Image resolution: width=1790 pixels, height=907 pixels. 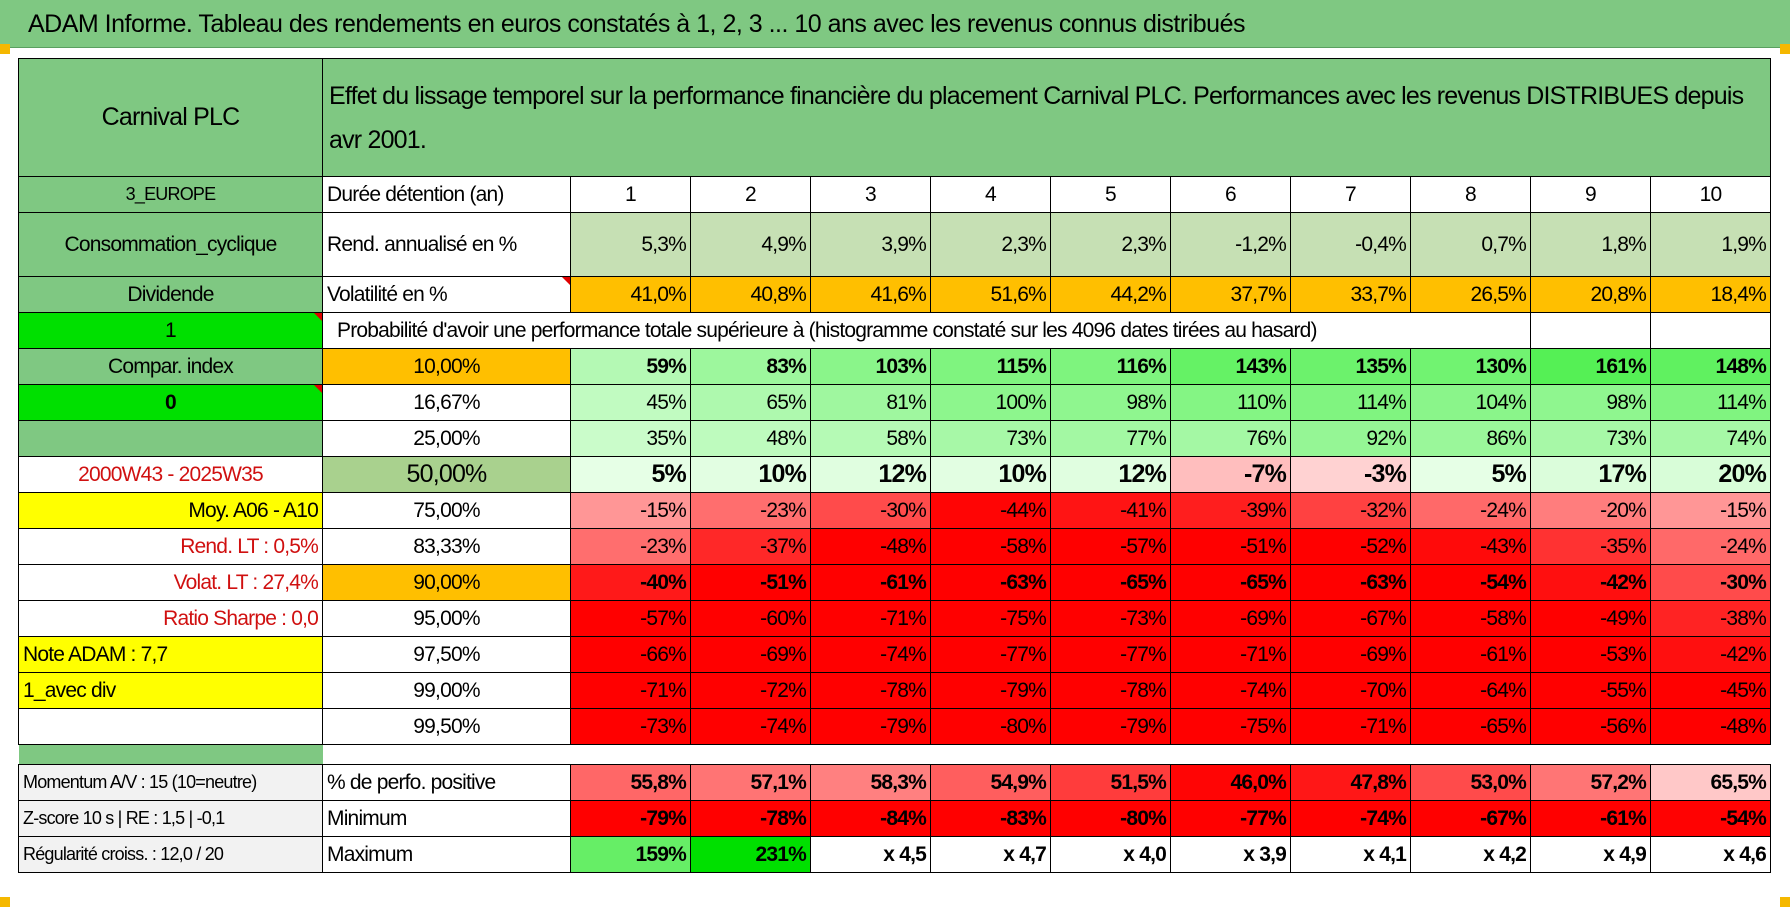 What do you see at coordinates (750, 854) in the screenshot?
I see `max-cell: 231%` at bounding box center [750, 854].